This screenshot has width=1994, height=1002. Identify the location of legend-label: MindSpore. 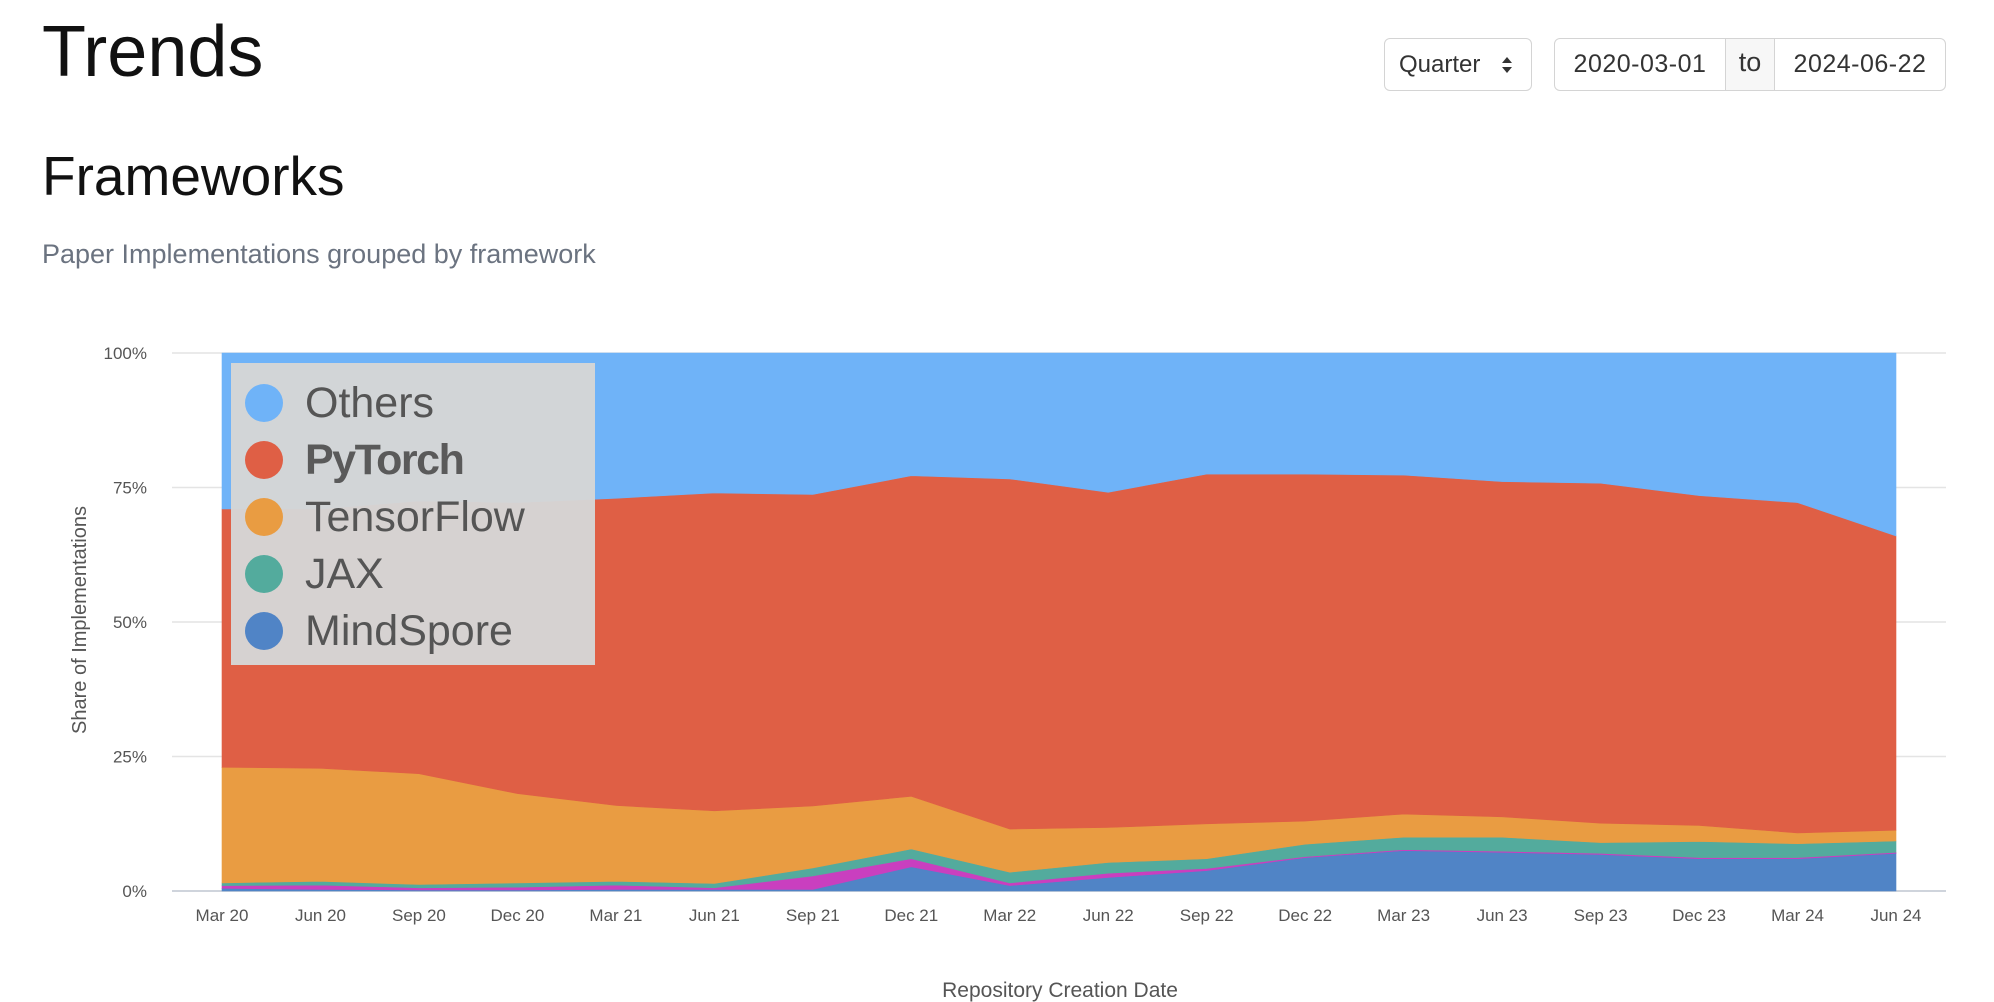
(409, 630).